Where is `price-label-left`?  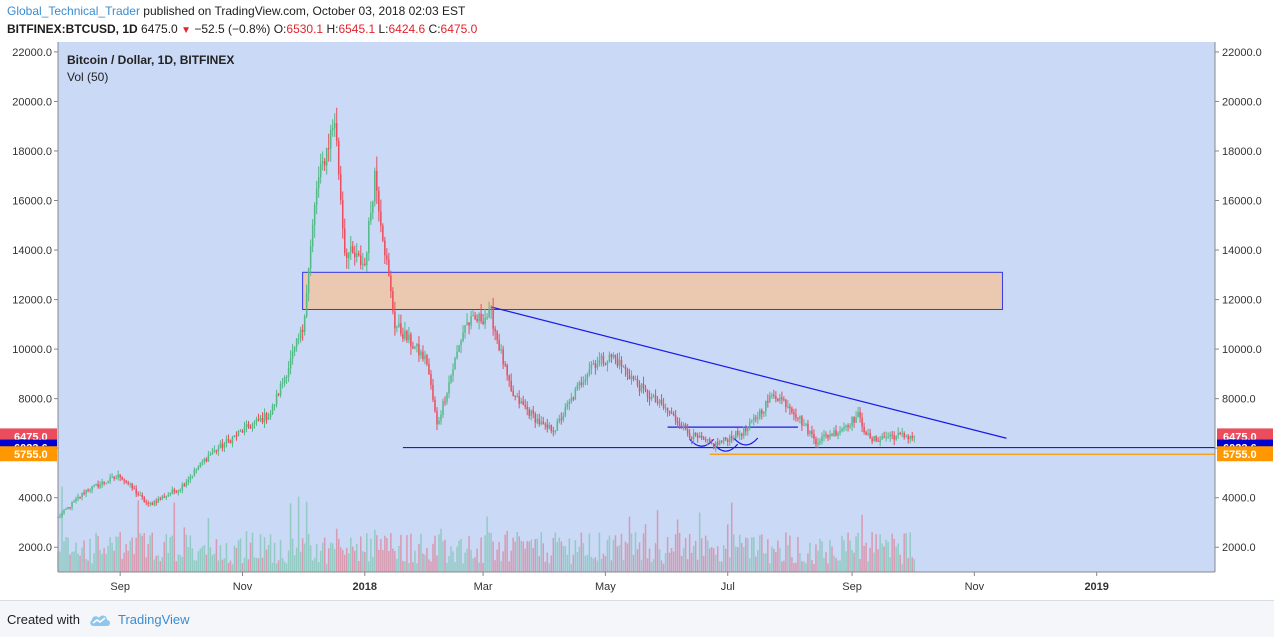
price-label-left is located at coordinates (28, 454).